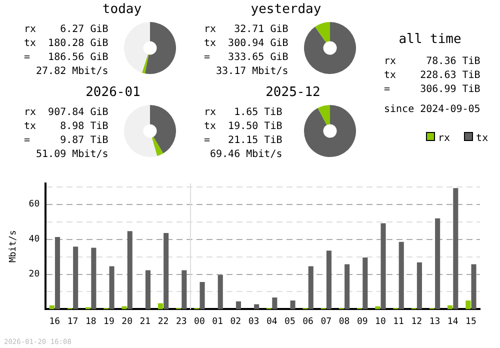  What do you see at coordinates (163, 321) in the screenshot?
I see `x-tick-label: 22` at bounding box center [163, 321].